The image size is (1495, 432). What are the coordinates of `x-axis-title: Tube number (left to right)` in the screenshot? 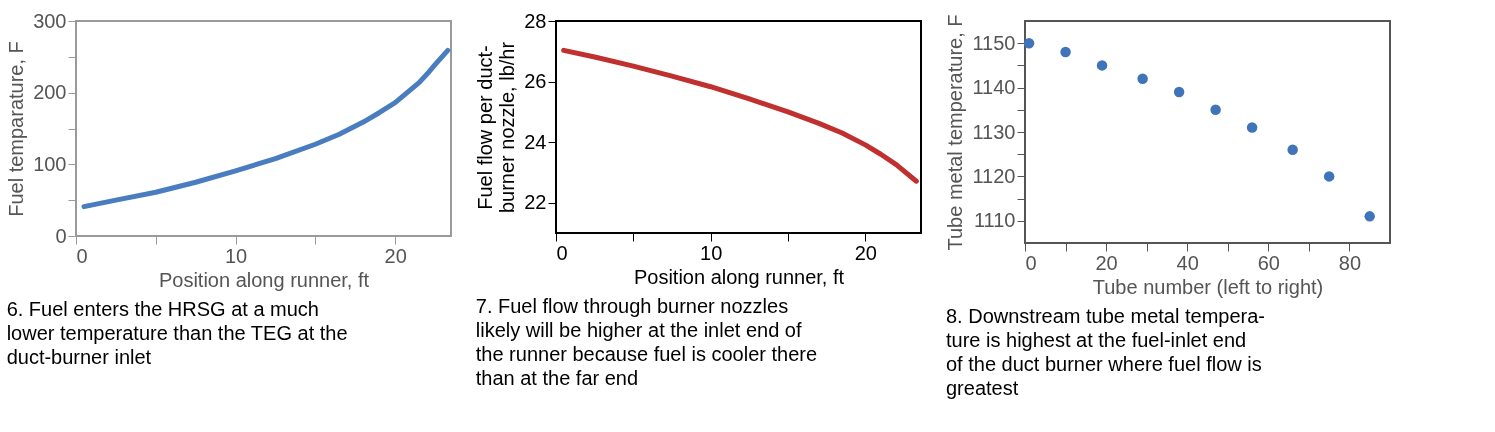 It's located at (1208, 286).